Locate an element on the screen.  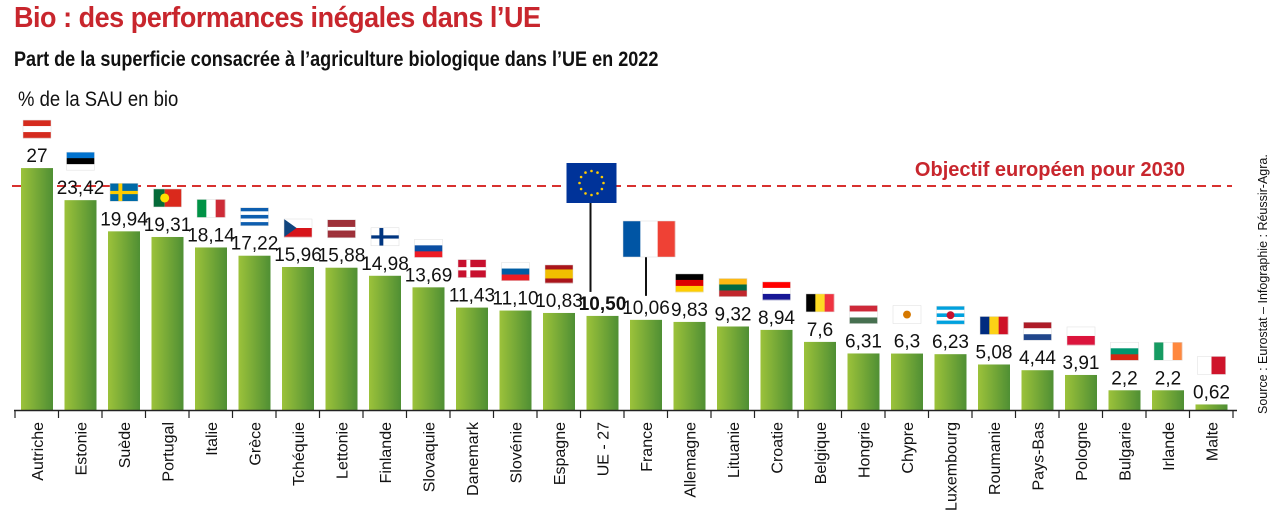
category-label: Hongrie is located at coordinates (865, 450).